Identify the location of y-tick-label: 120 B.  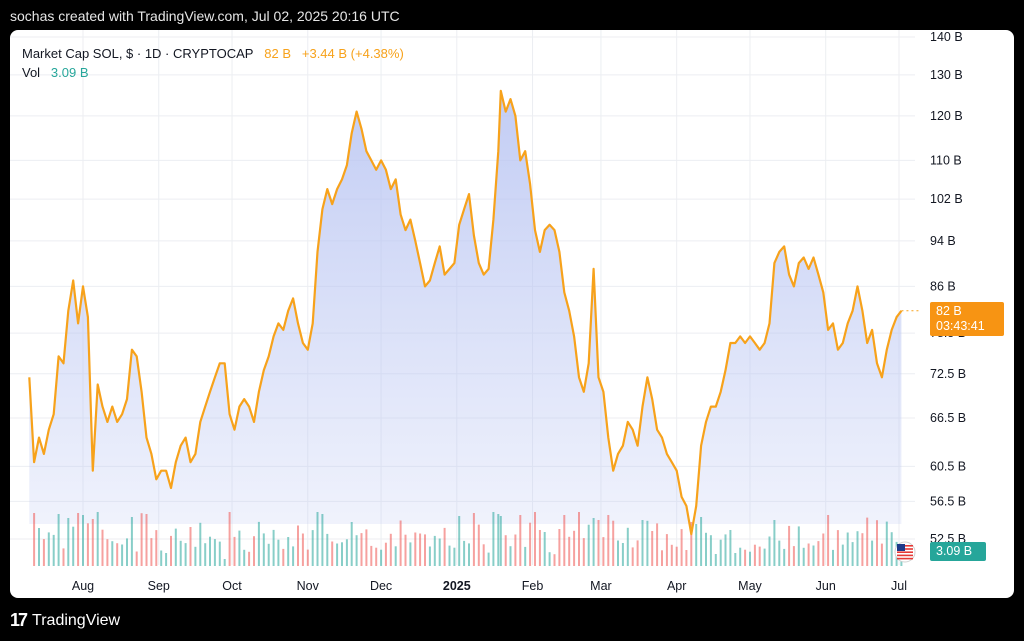
(946, 116).